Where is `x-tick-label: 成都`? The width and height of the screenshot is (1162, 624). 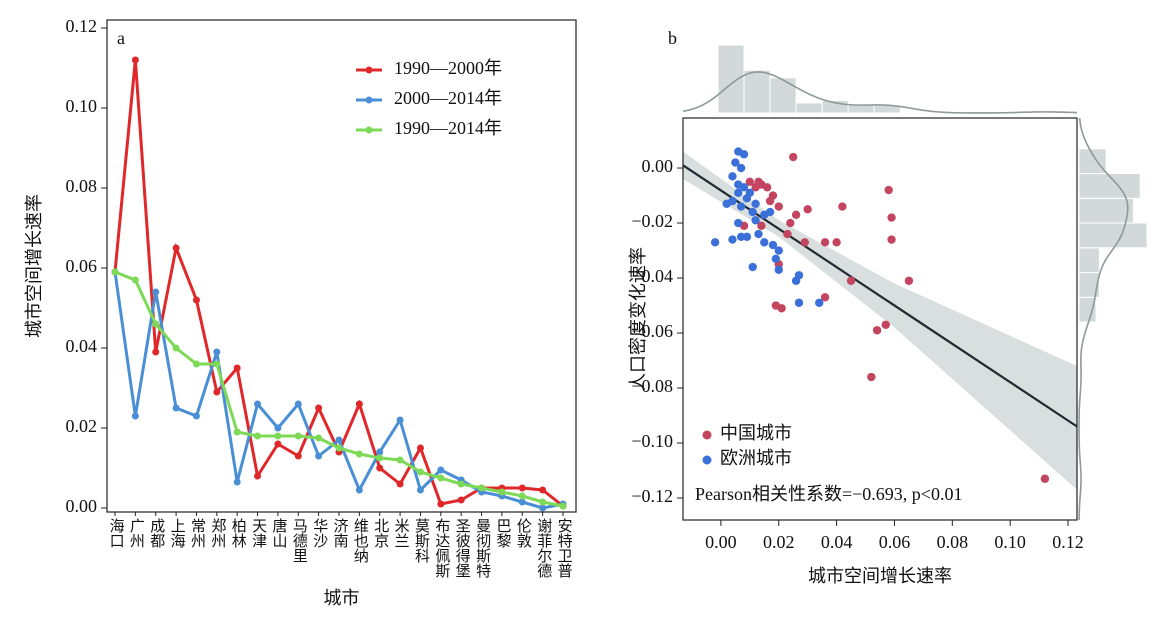
x-tick-label: 成都 is located at coordinates (156, 533).